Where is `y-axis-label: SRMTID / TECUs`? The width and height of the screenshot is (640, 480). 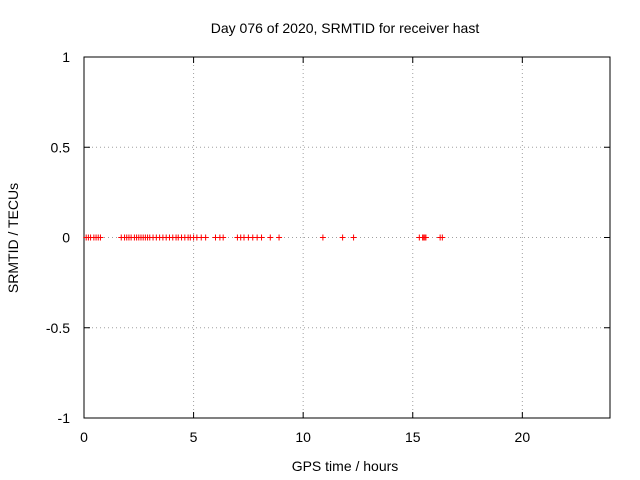 y-axis-label: SRMTID / TECUs is located at coordinates (13, 238).